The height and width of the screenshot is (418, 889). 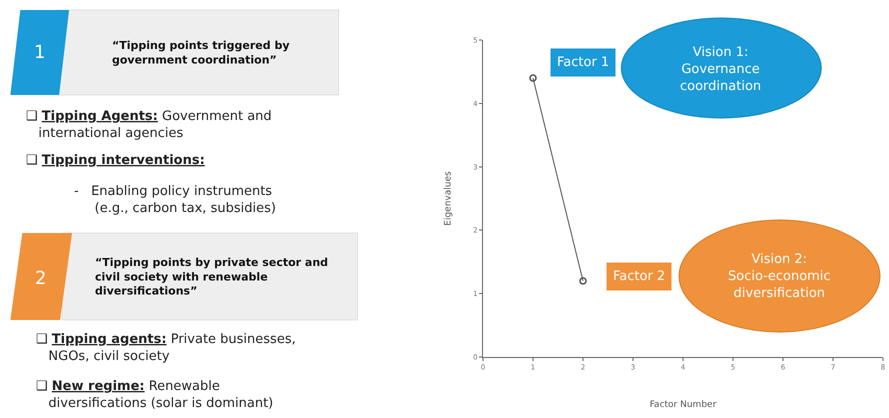 What do you see at coordinates (149, 125) in the screenshot?
I see `text: ❑ Tipping Agents: Government and international agencies` at bounding box center [149, 125].